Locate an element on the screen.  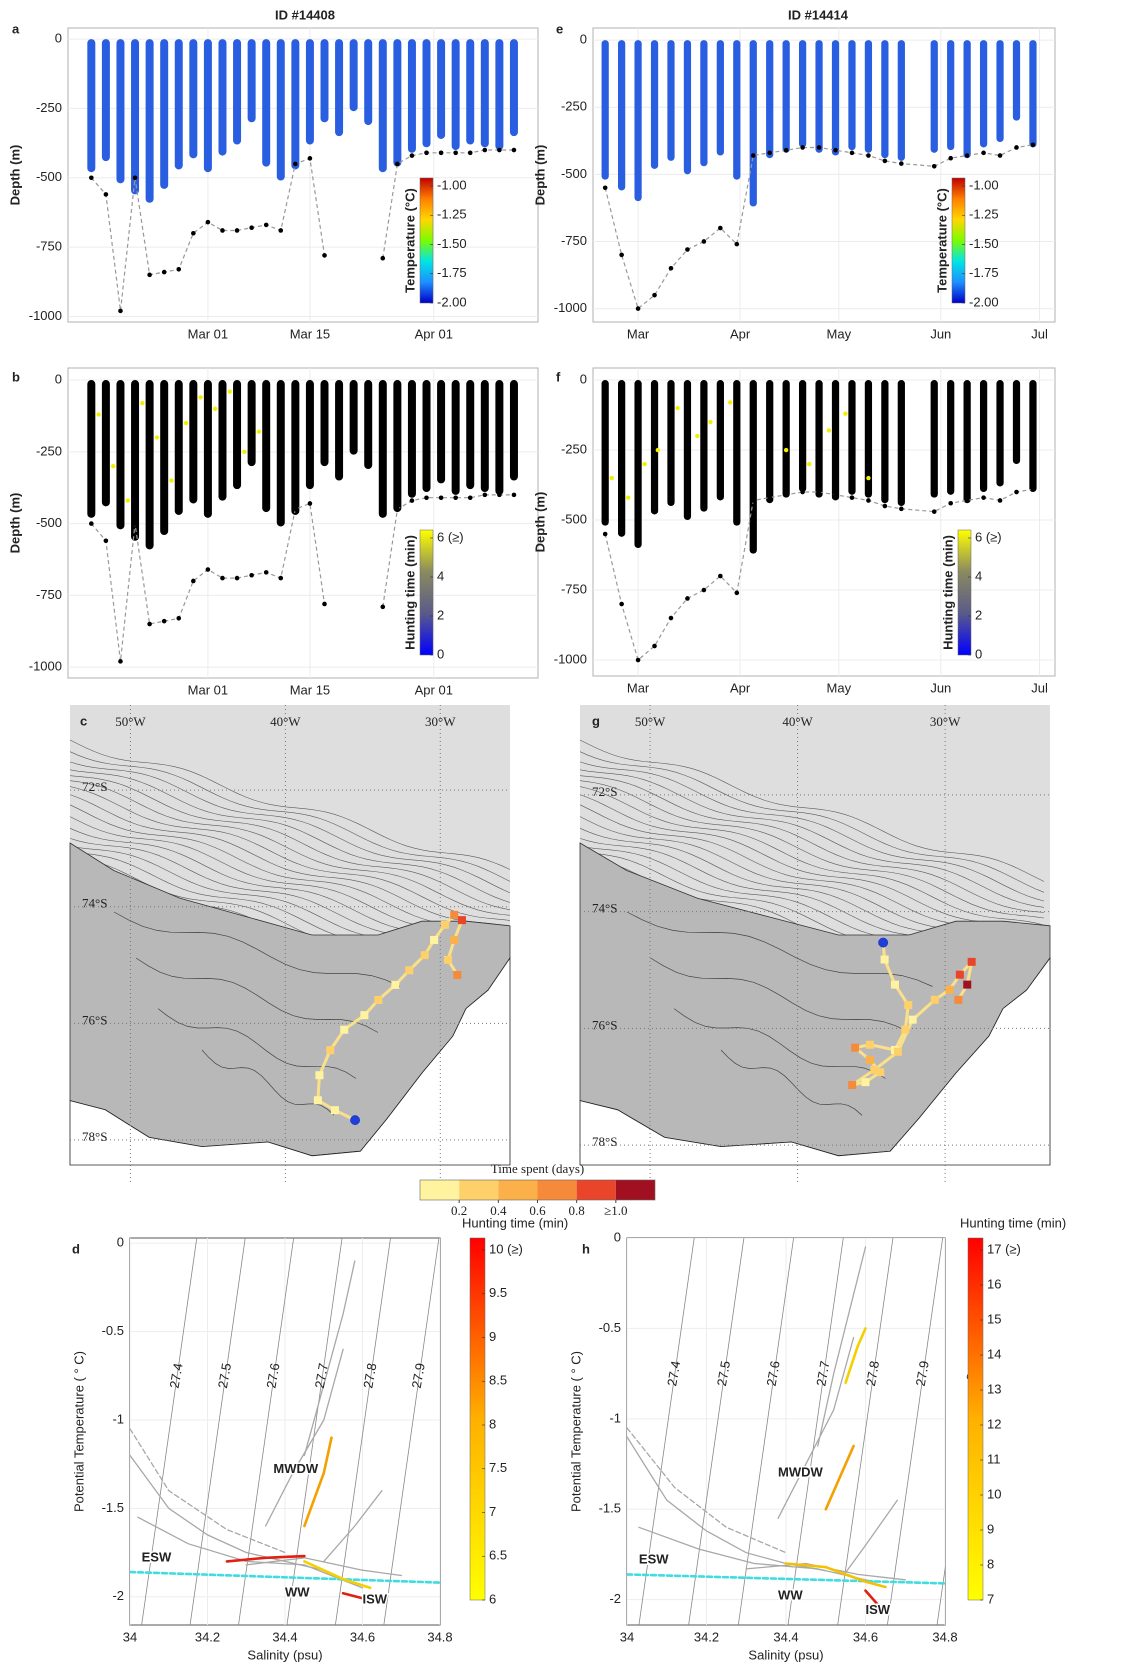
lat-label: 78°S is located at coordinates (604, 1141).